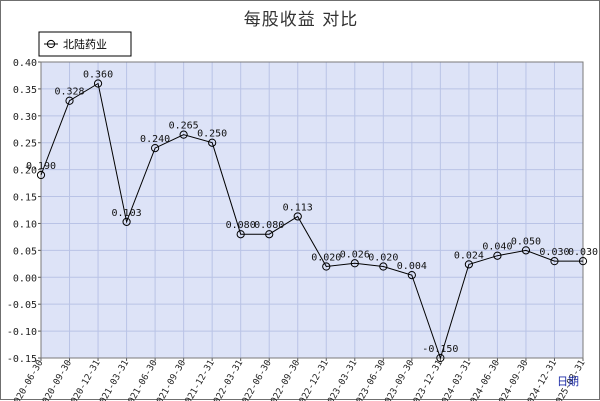 This screenshot has width=600, height=401. I want to click on y-tick-label: 0.25, so click(25, 144).